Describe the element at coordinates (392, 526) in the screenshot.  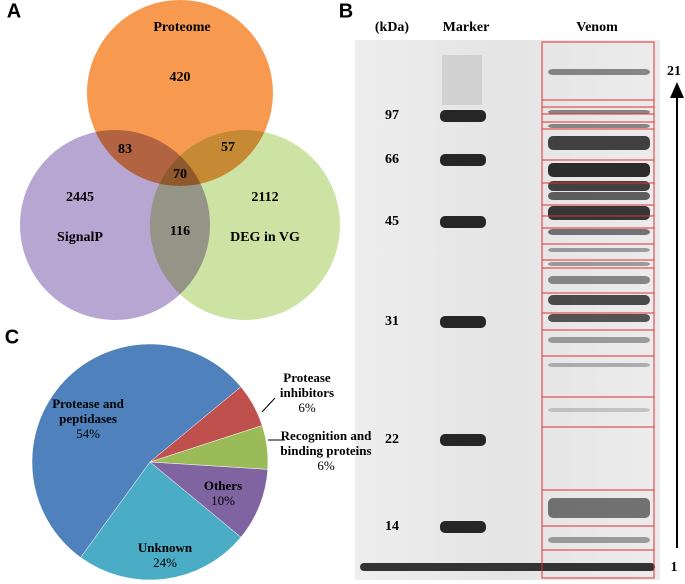
I see `marker-label: 14` at that location.